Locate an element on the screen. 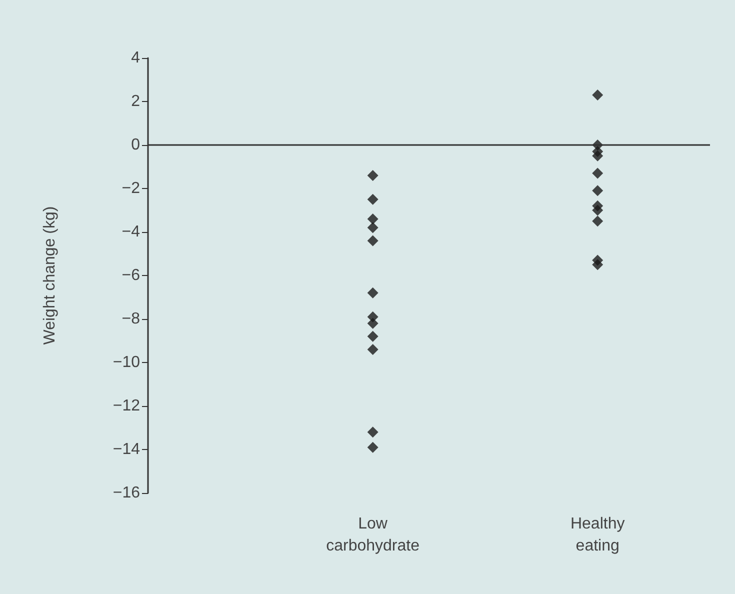 The width and height of the screenshot is (735, 594). y-axis-title: Weight change (kg) is located at coordinates (50, 275).